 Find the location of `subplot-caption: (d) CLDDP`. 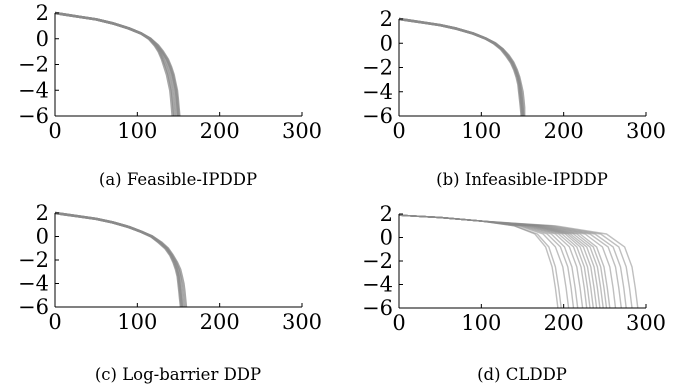

subplot-caption: (d) CLDDP is located at coordinates (522, 374).